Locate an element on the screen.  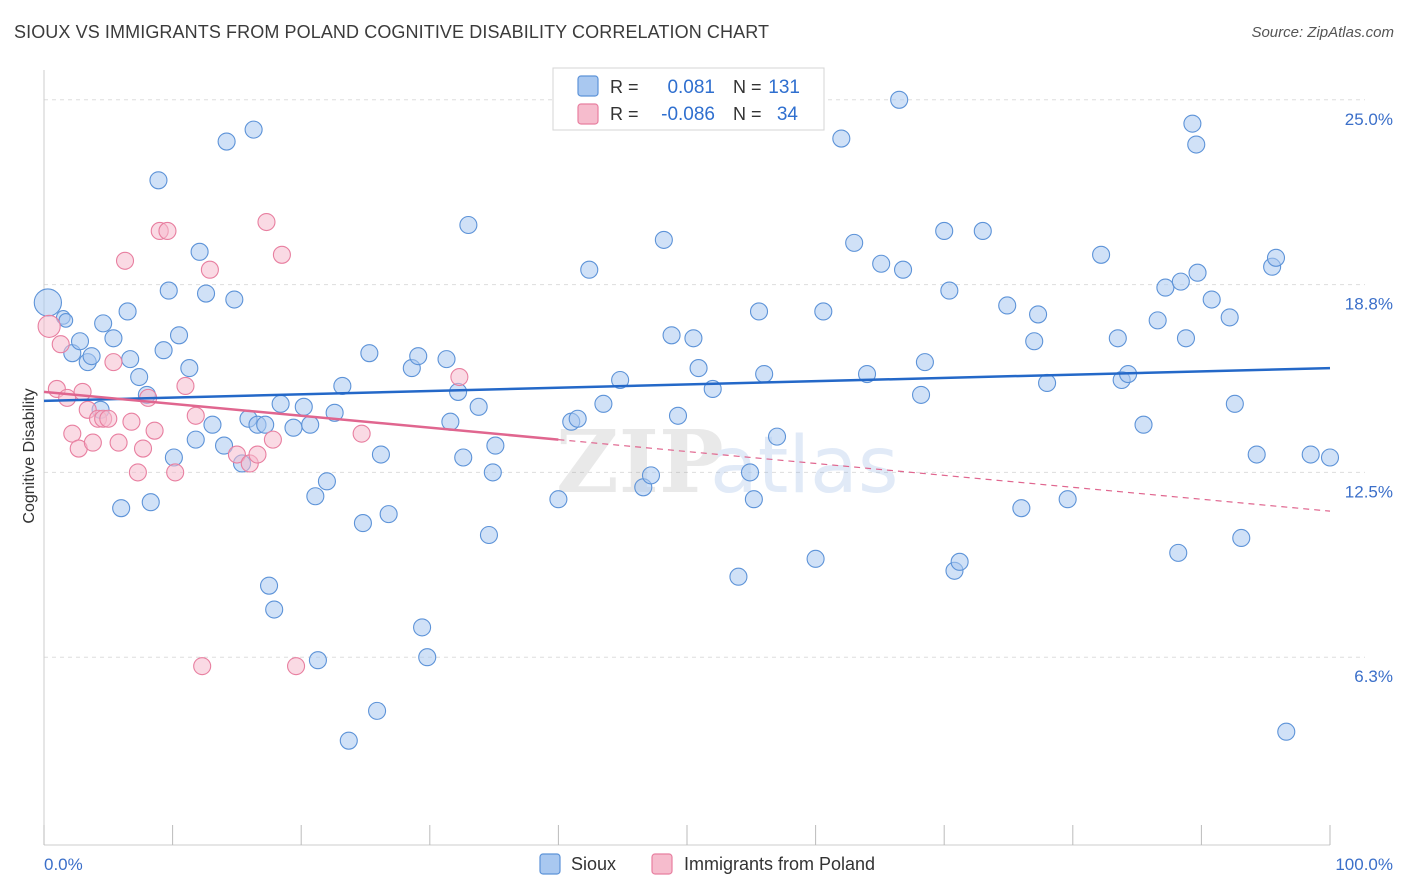
y-axis-label: Cognitive Disability is located at coordinates (29, 455).